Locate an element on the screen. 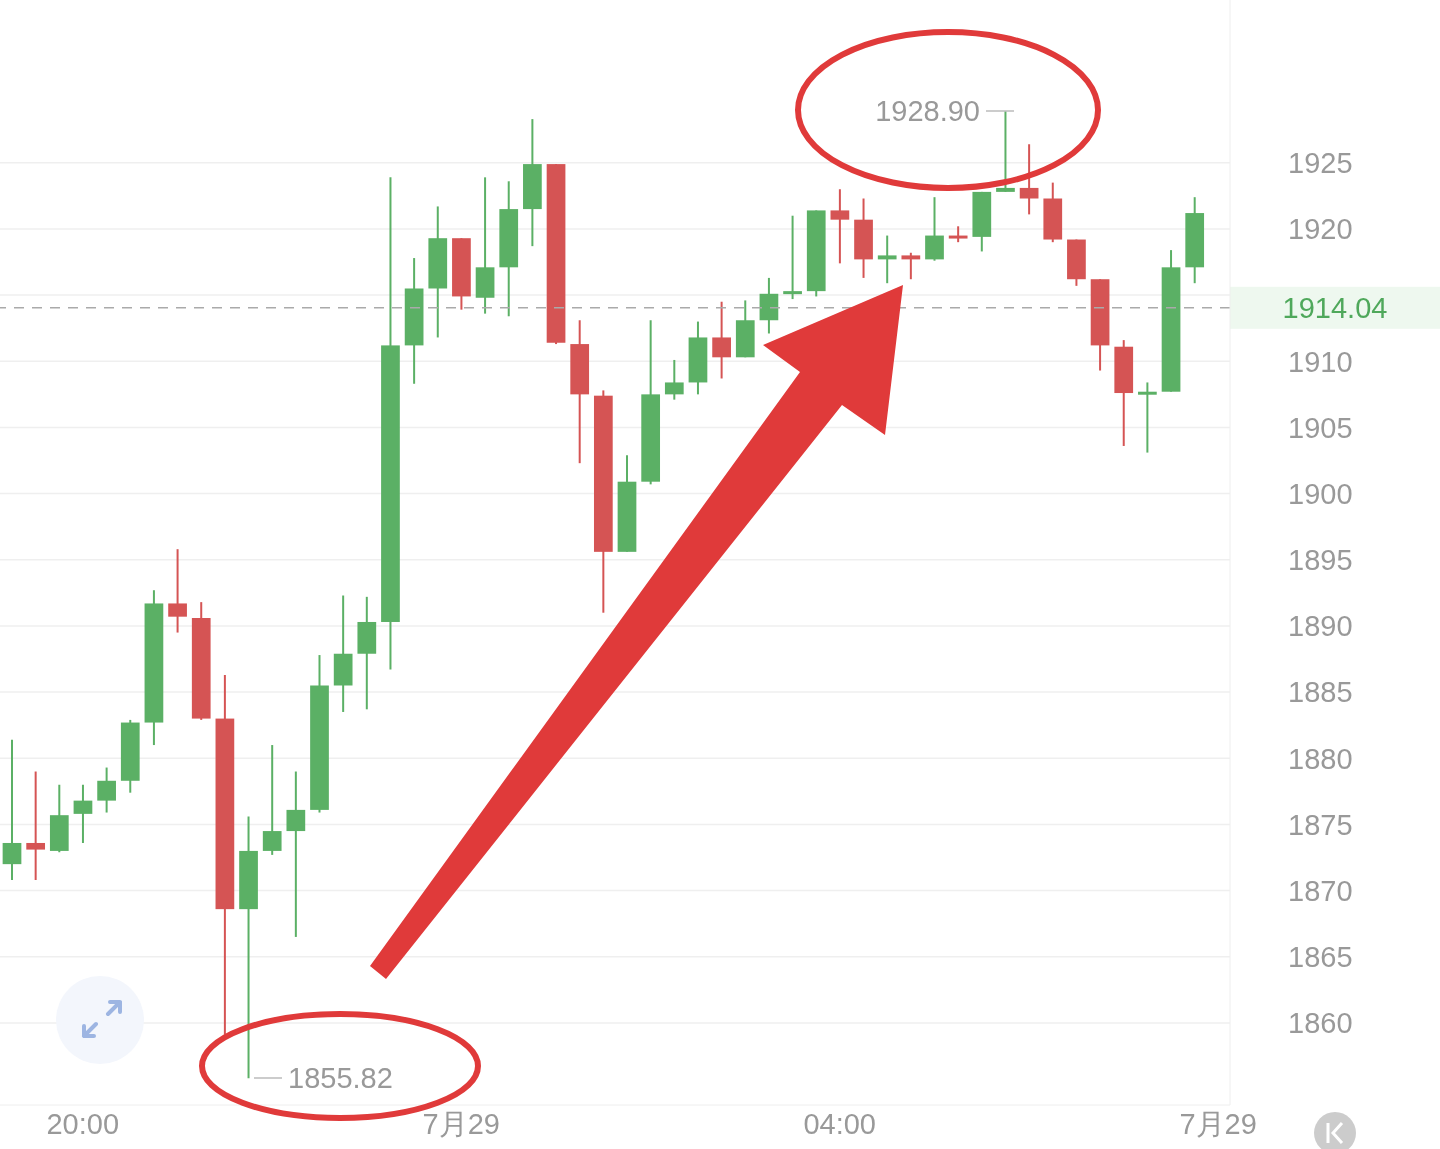 The image size is (1440, 1149). ref-line-label: 1914.04 is located at coordinates (1335, 307).